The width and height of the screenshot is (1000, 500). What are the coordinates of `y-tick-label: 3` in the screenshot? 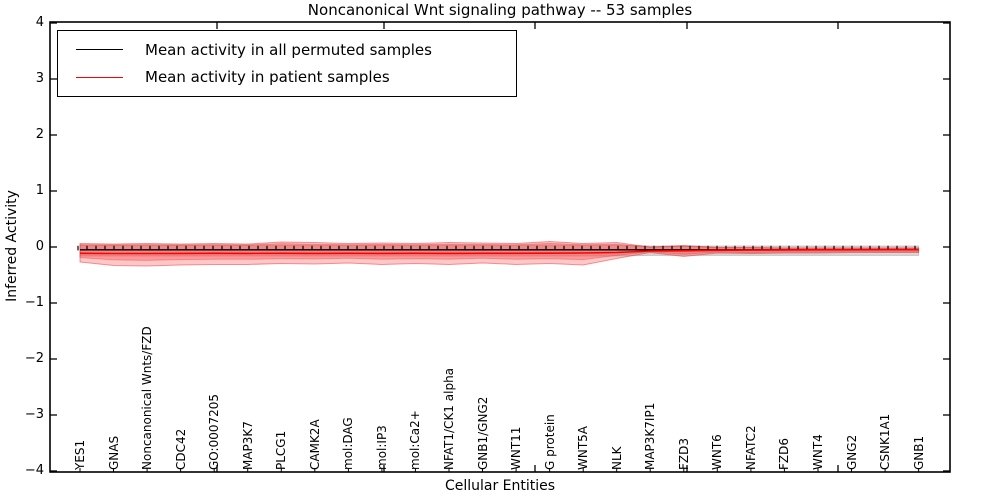 It's located at (39, 78).